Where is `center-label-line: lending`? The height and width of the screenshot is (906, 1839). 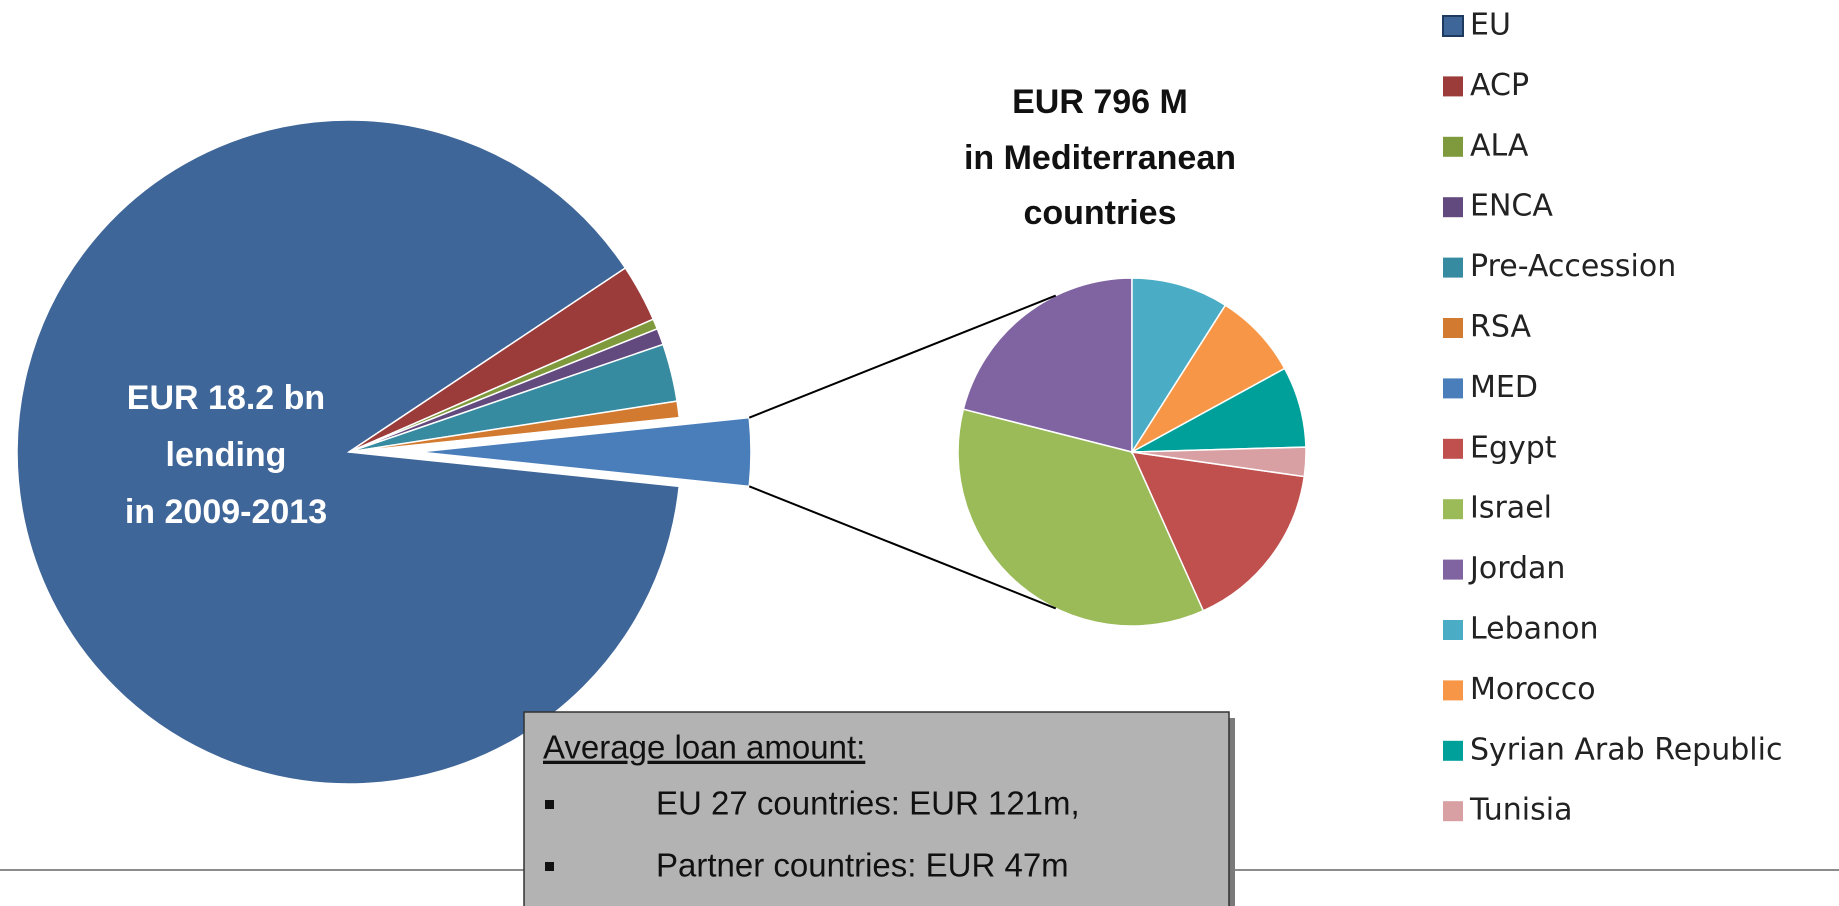
center-label-line: lending is located at coordinates (226, 455).